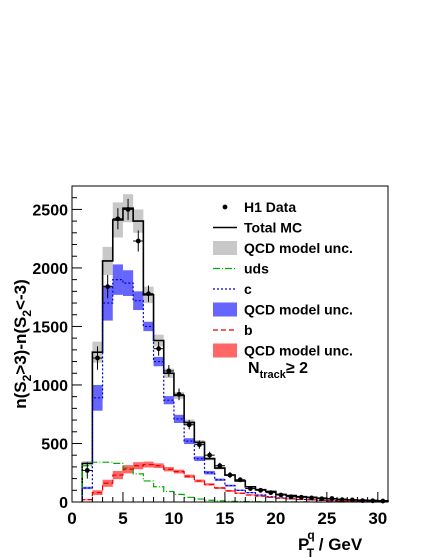 Image resolution: width=431 pixels, height=557 pixels. Describe the element at coordinates (330, 542) in the screenshot. I see `x-axis-title: Pq T / GeV` at that location.